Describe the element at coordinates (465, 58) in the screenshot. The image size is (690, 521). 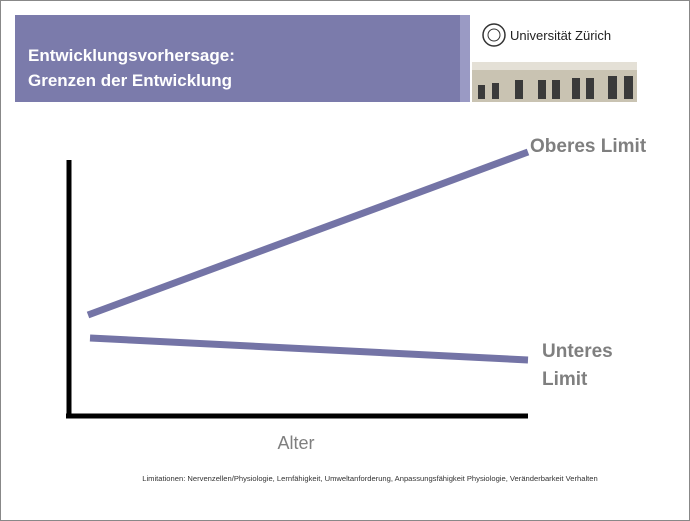
I see `header-stripe` at that location.